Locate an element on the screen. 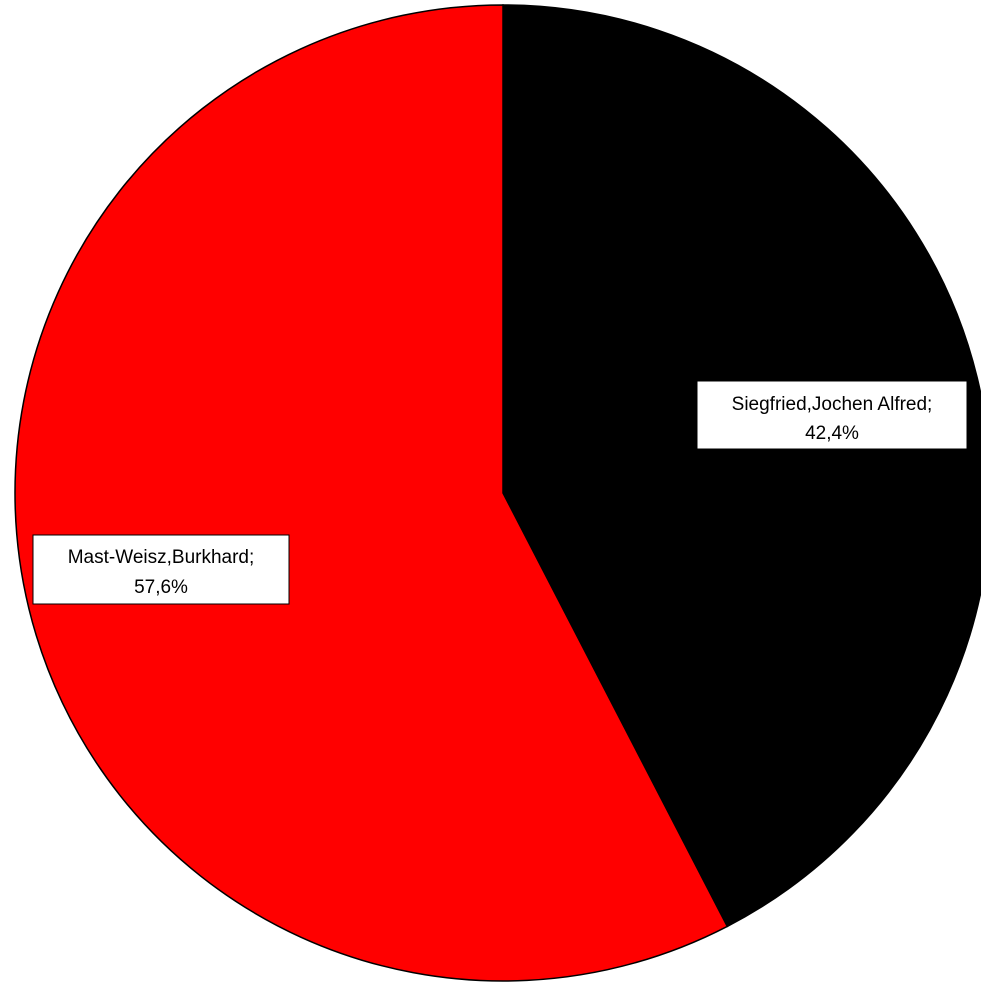 The image size is (981, 984). data-label-value: 57,6% is located at coordinates (161, 587).